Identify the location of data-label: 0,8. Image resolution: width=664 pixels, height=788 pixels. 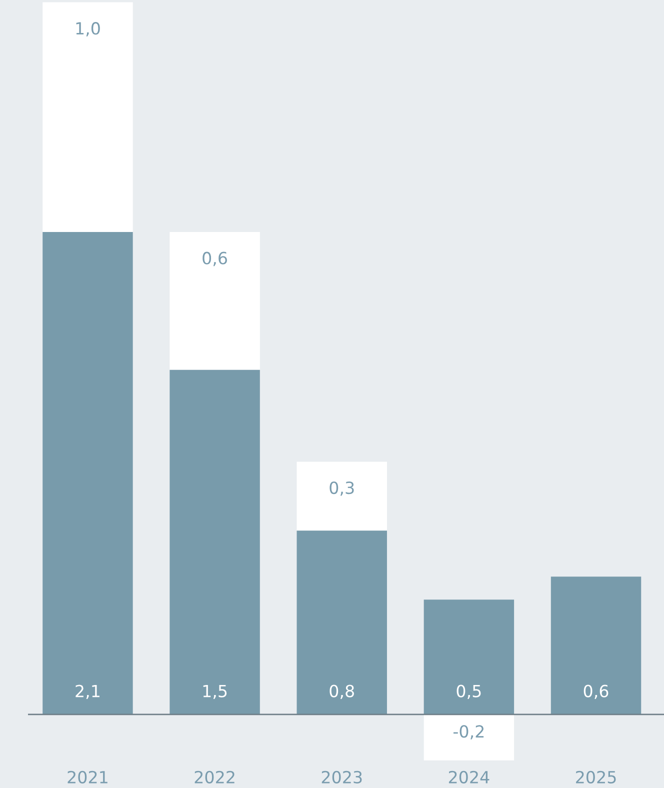
(342, 692).